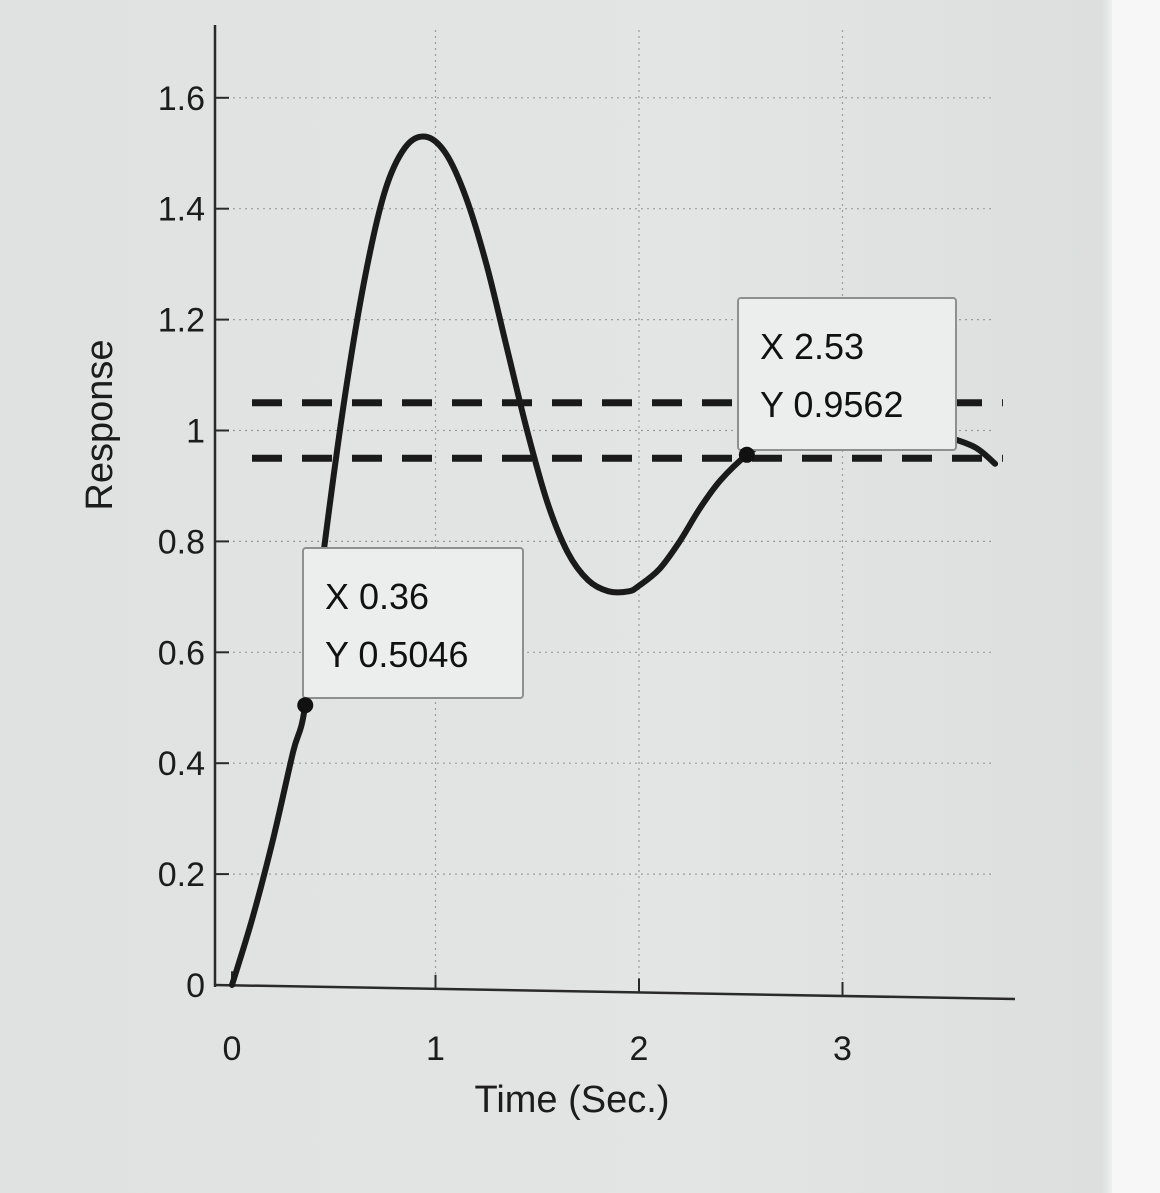  What do you see at coordinates (181, 321) in the screenshot?
I see `y-tick-label-6: 1.2` at bounding box center [181, 321].